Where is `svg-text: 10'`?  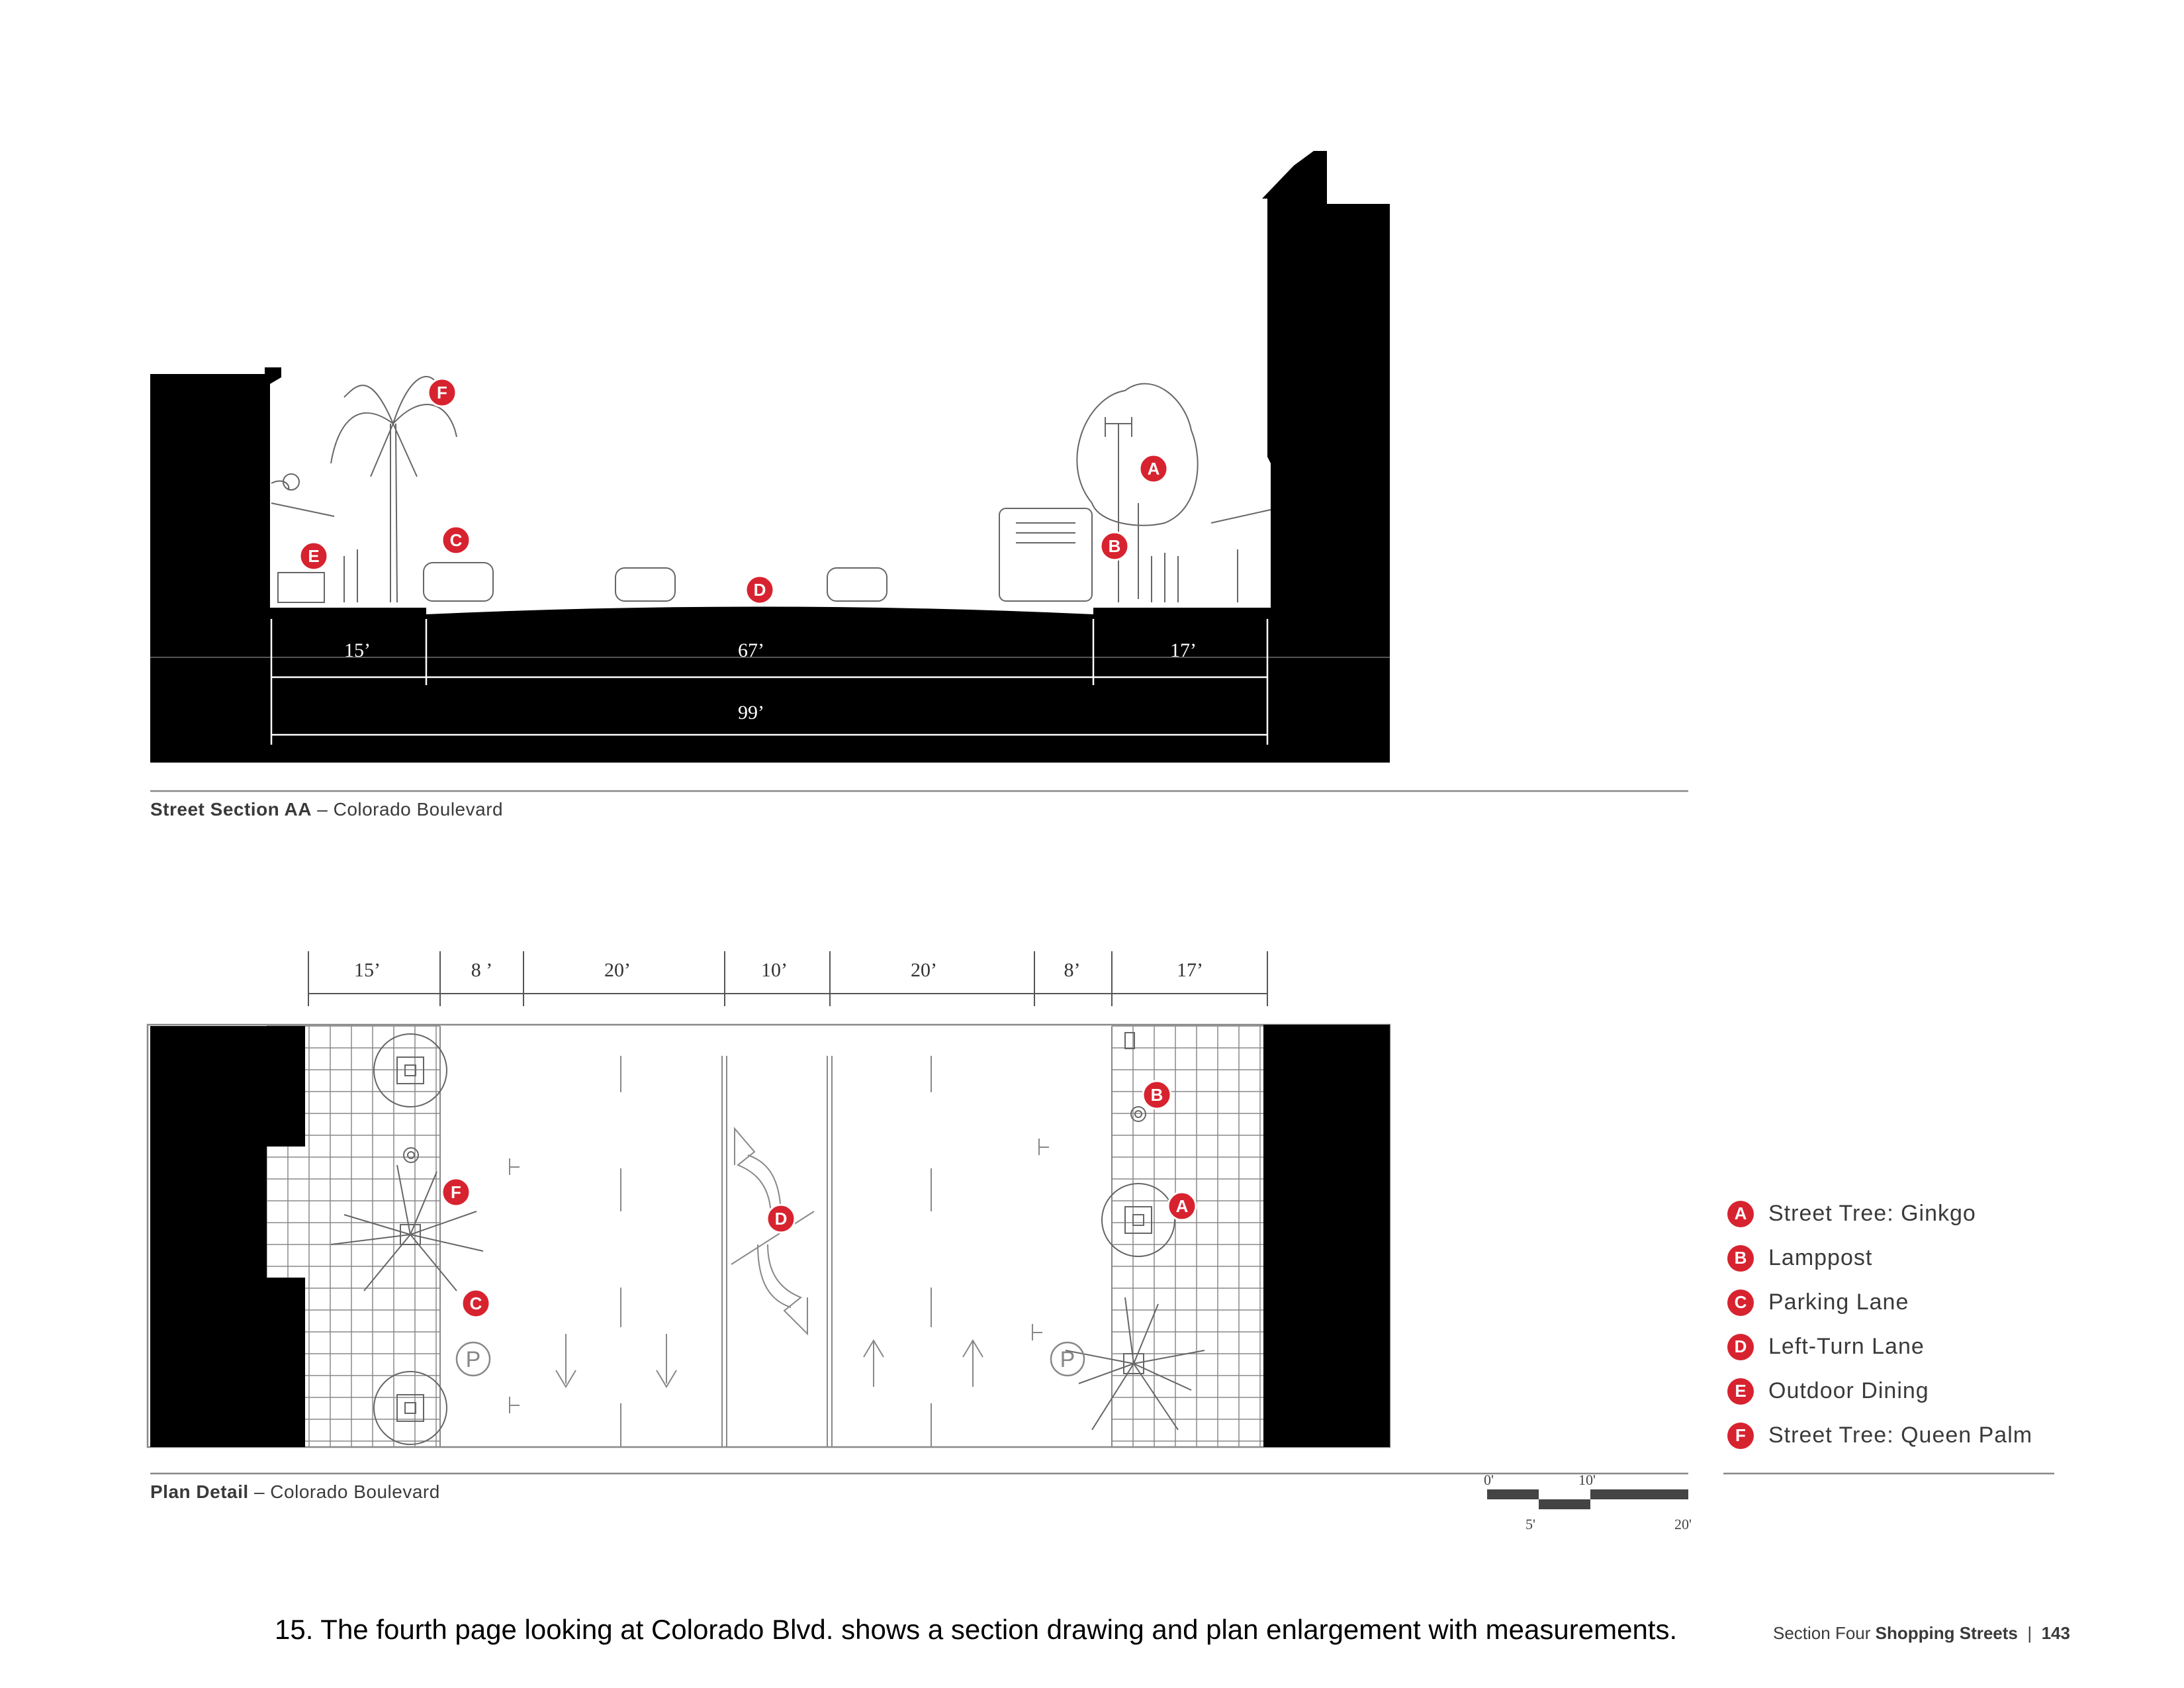
svg-text: 10' is located at coordinates (1587, 1480).